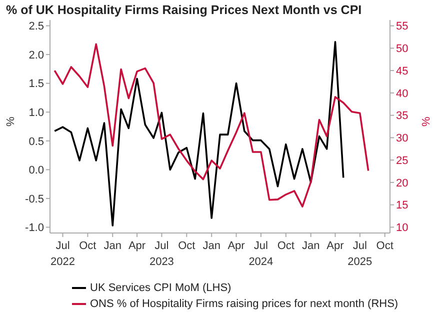 The image size is (440, 320). Describe the element at coordinates (62, 254) in the screenshot. I see `x-tick-label: Jul 2022` at that location.